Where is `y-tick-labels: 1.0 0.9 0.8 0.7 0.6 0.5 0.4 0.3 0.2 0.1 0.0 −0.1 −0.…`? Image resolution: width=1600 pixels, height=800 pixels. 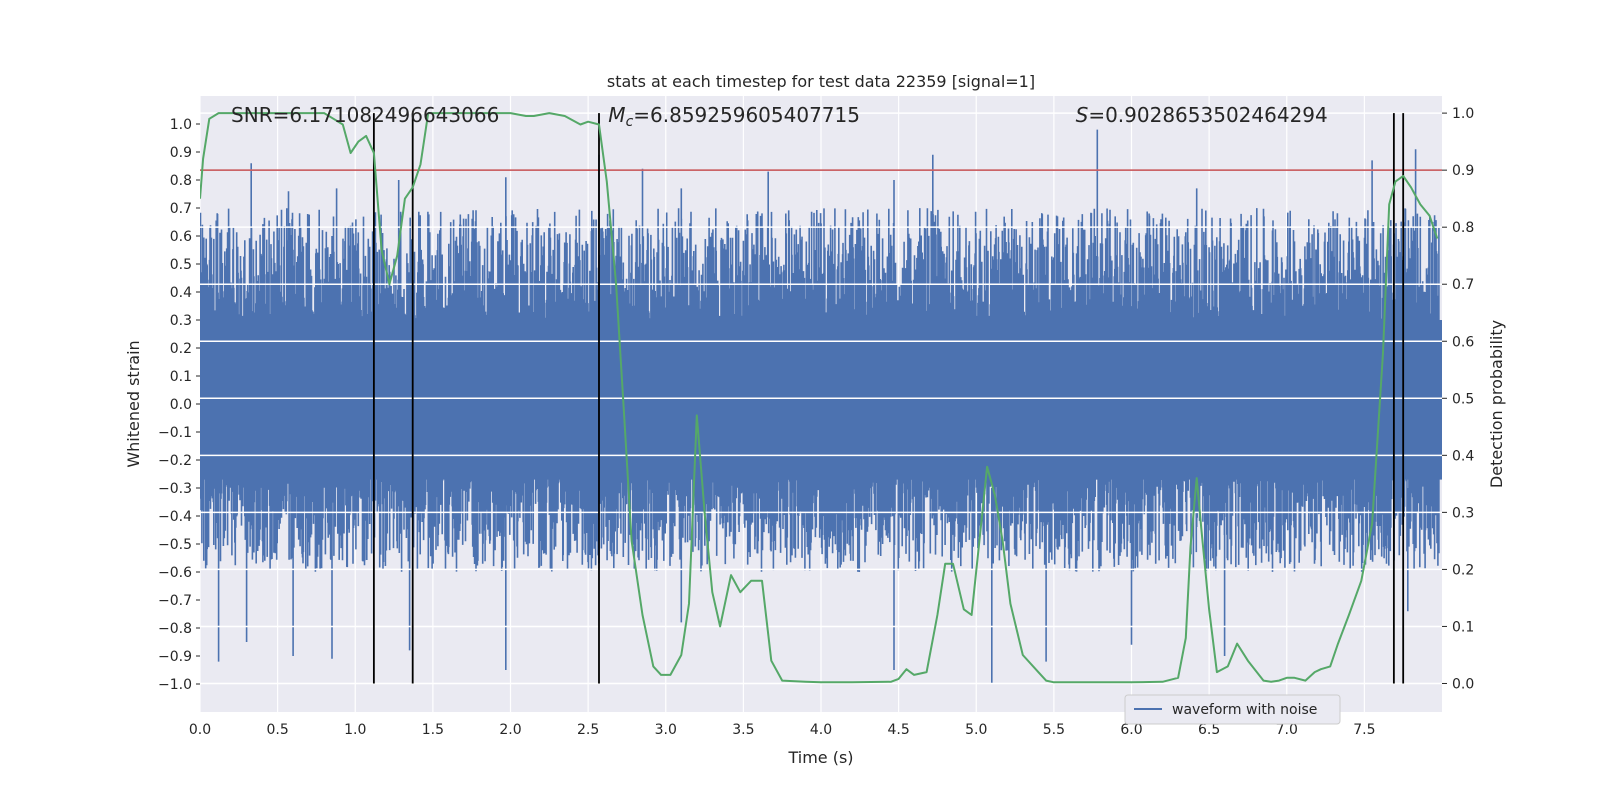 y-tick-labels: 1.0 0.9 0.8 0.7 0.6 0.5 0.4 0.3 0.2 0.1 0.0 −0.1 −0.… is located at coordinates (175, 405).